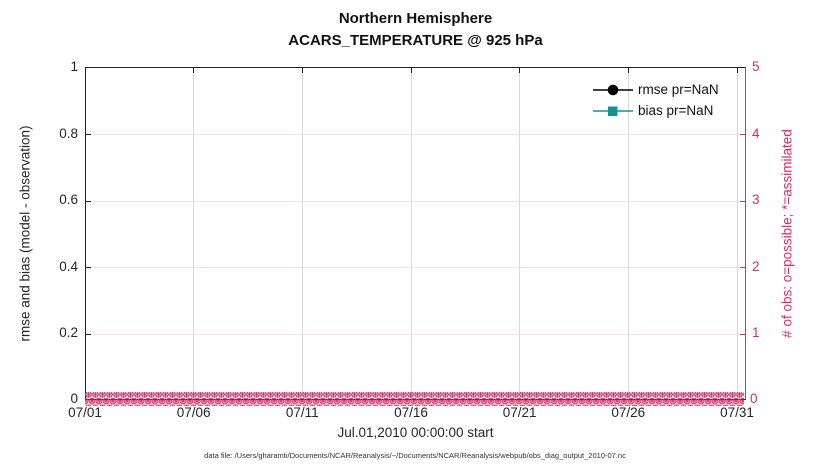  What do you see at coordinates (613, 89) in the screenshot?
I see `rmse-line-marker-icon` at bounding box center [613, 89].